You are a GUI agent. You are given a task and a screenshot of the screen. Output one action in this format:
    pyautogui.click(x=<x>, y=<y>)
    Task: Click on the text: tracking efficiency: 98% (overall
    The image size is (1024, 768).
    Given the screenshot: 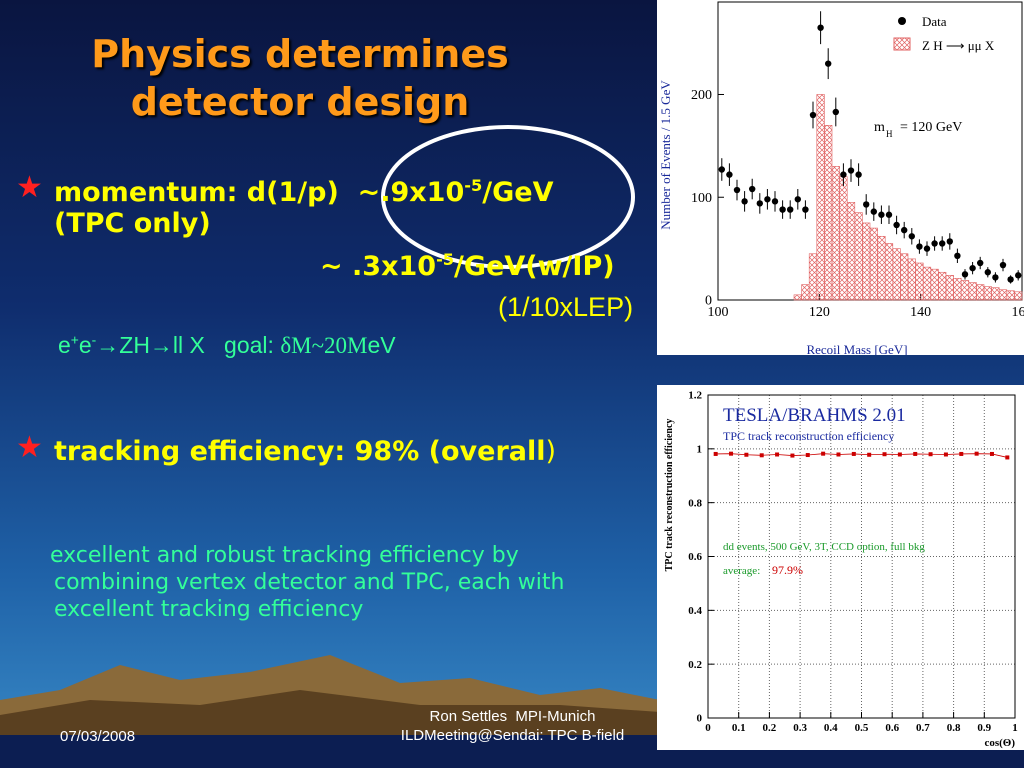 What is the action you would take?
    pyautogui.click(x=300, y=451)
    